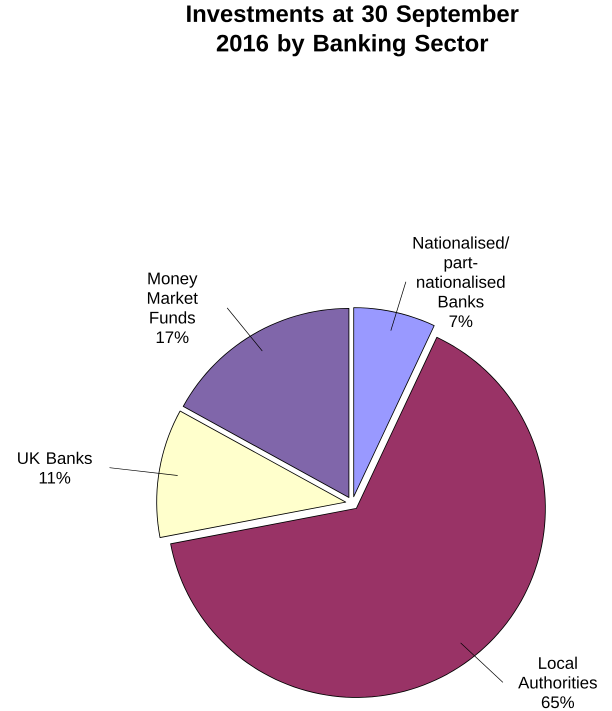  I want to click on slice-label: Local Authorities, so click(557, 672).